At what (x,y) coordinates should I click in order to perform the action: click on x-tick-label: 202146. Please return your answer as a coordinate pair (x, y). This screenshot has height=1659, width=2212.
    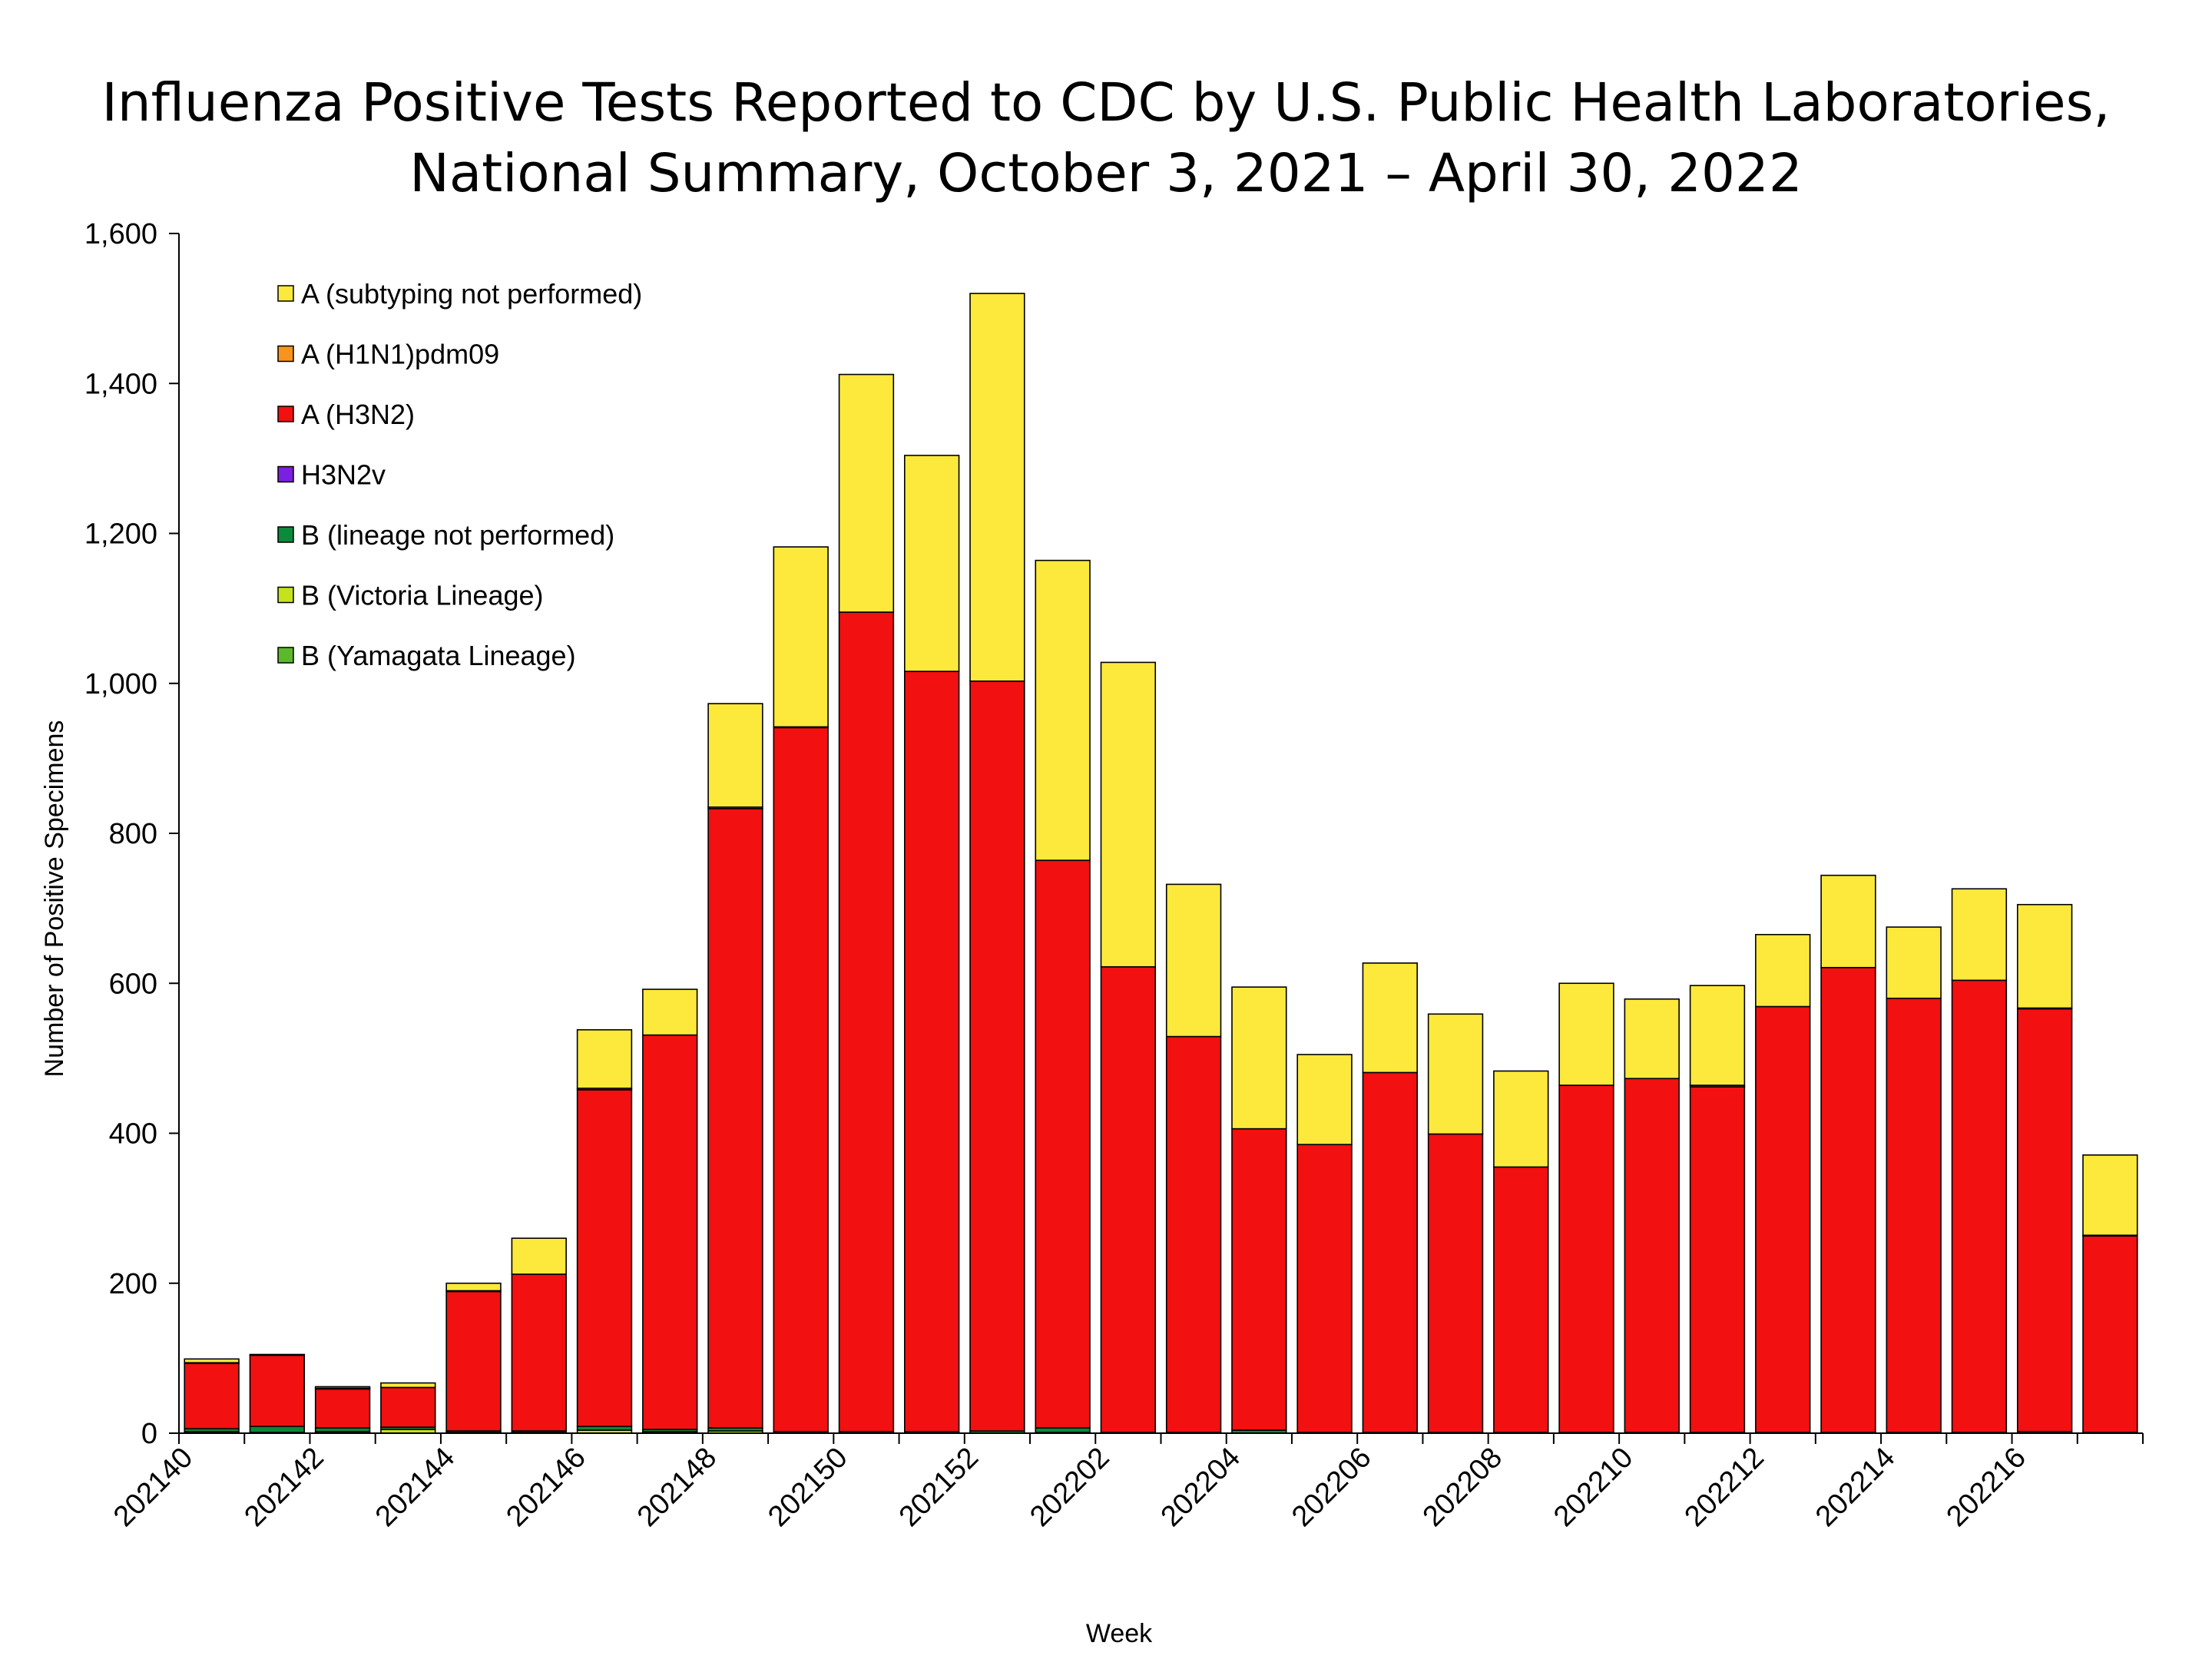
    Looking at the image, I should click on (545, 1488).